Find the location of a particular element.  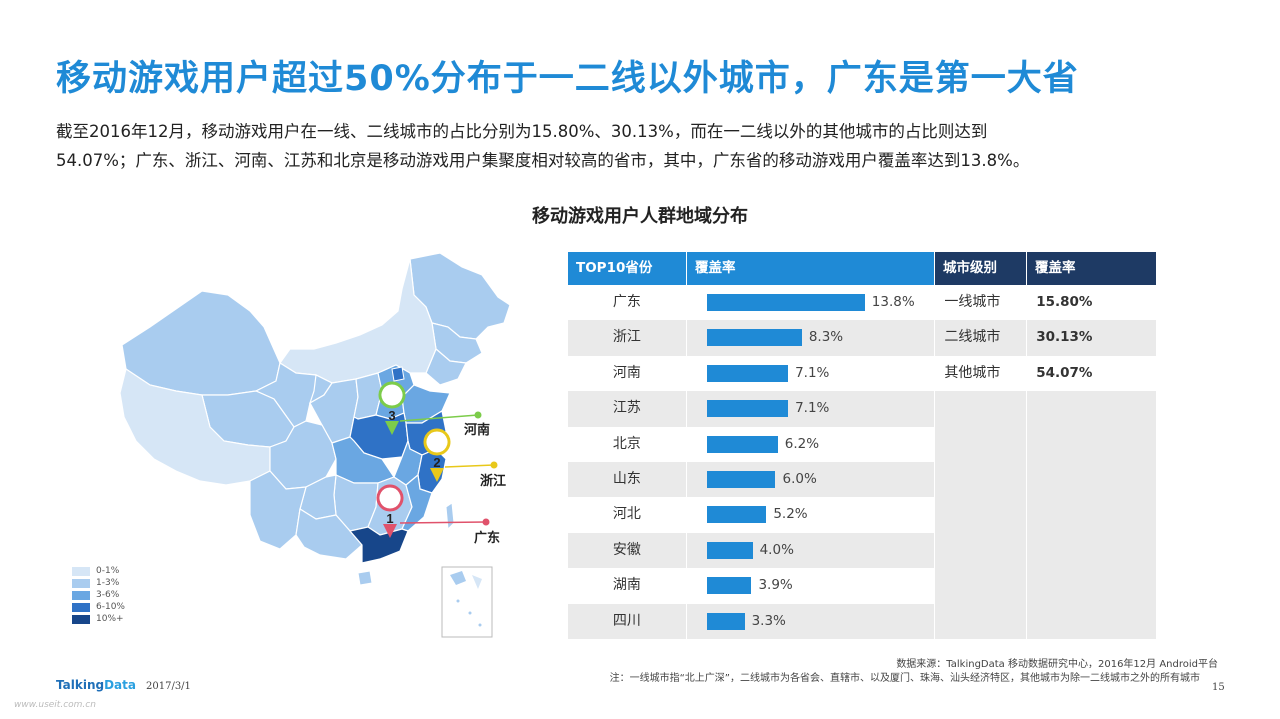

svg-text: 2 is located at coordinates (436, 462).